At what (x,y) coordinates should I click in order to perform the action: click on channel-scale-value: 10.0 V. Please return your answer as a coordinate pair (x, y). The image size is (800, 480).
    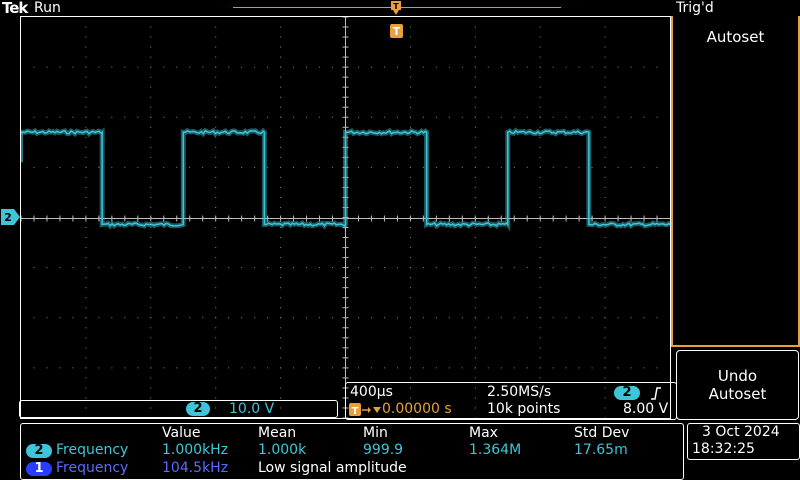
    Looking at the image, I should click on (252, 409).